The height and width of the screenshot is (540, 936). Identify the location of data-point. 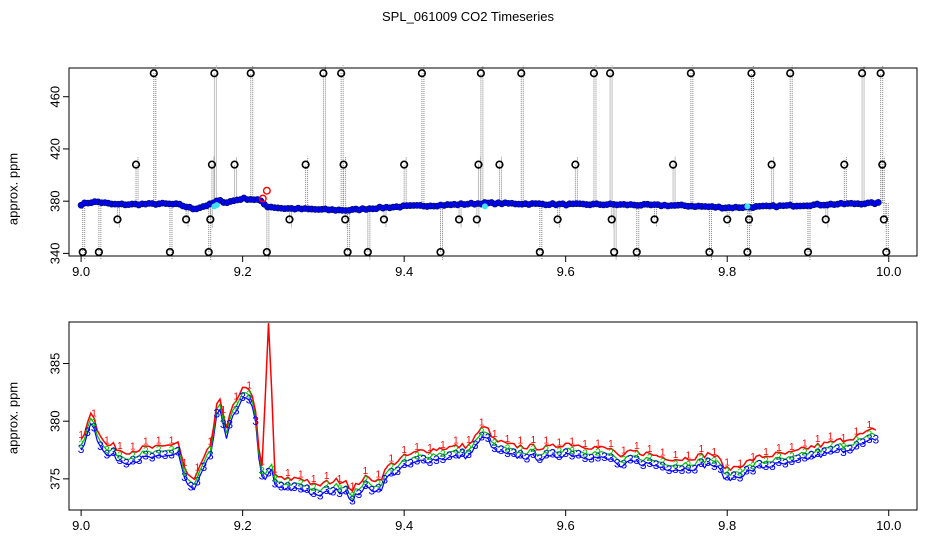
(878, 202).